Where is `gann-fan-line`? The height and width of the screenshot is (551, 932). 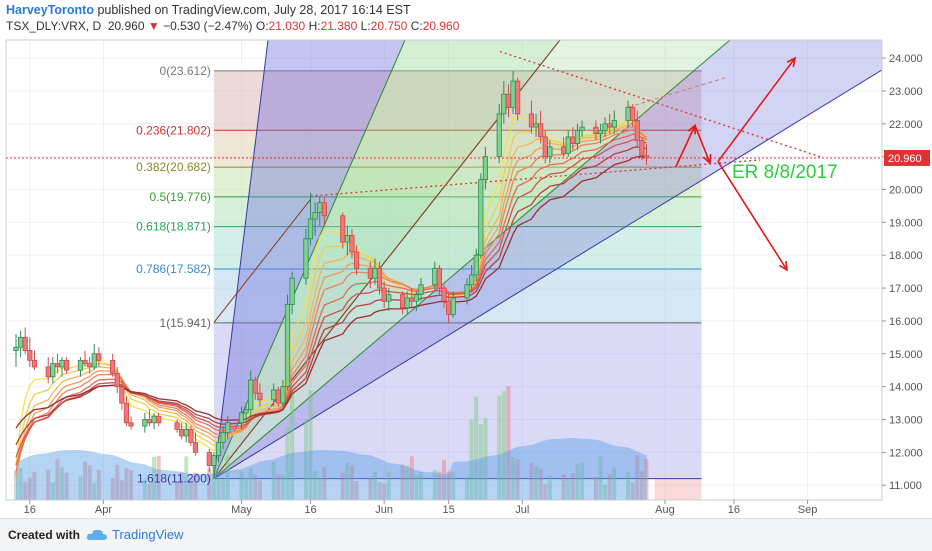 gann-fan-line is located at coordinates (241, 259).